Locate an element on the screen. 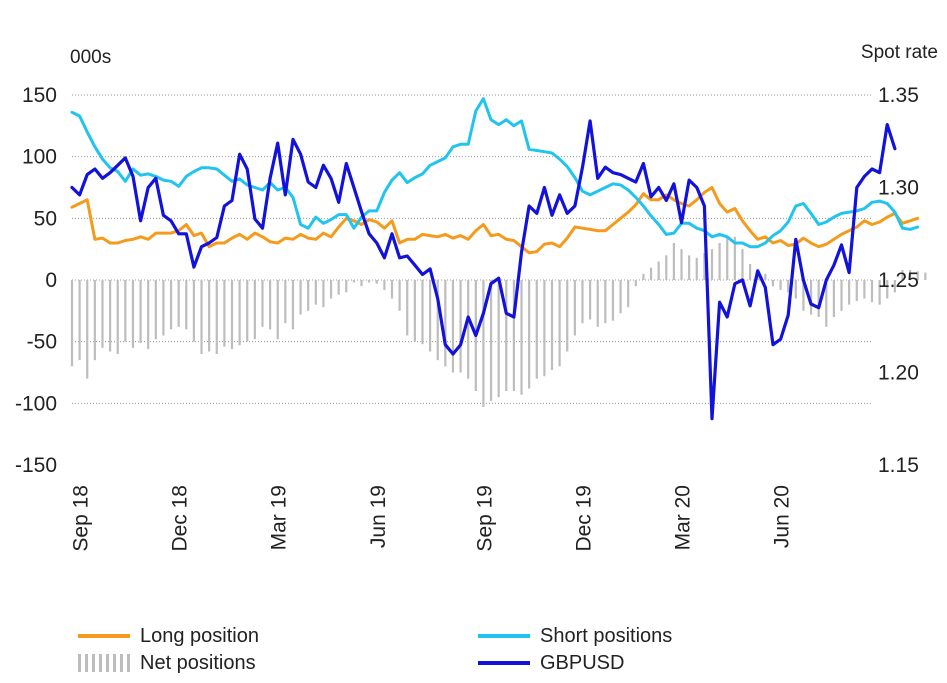 This screenshot has width=947, height=683. right-axis-tick-label: 1.30 is located at coordinates (898, 188).